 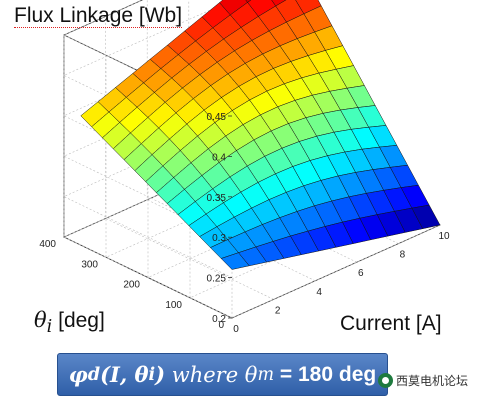 What do you see at coordinates (385, 380) in the screenshot?
I see `watermark-logo-icon` at bounding box center [385, 380].